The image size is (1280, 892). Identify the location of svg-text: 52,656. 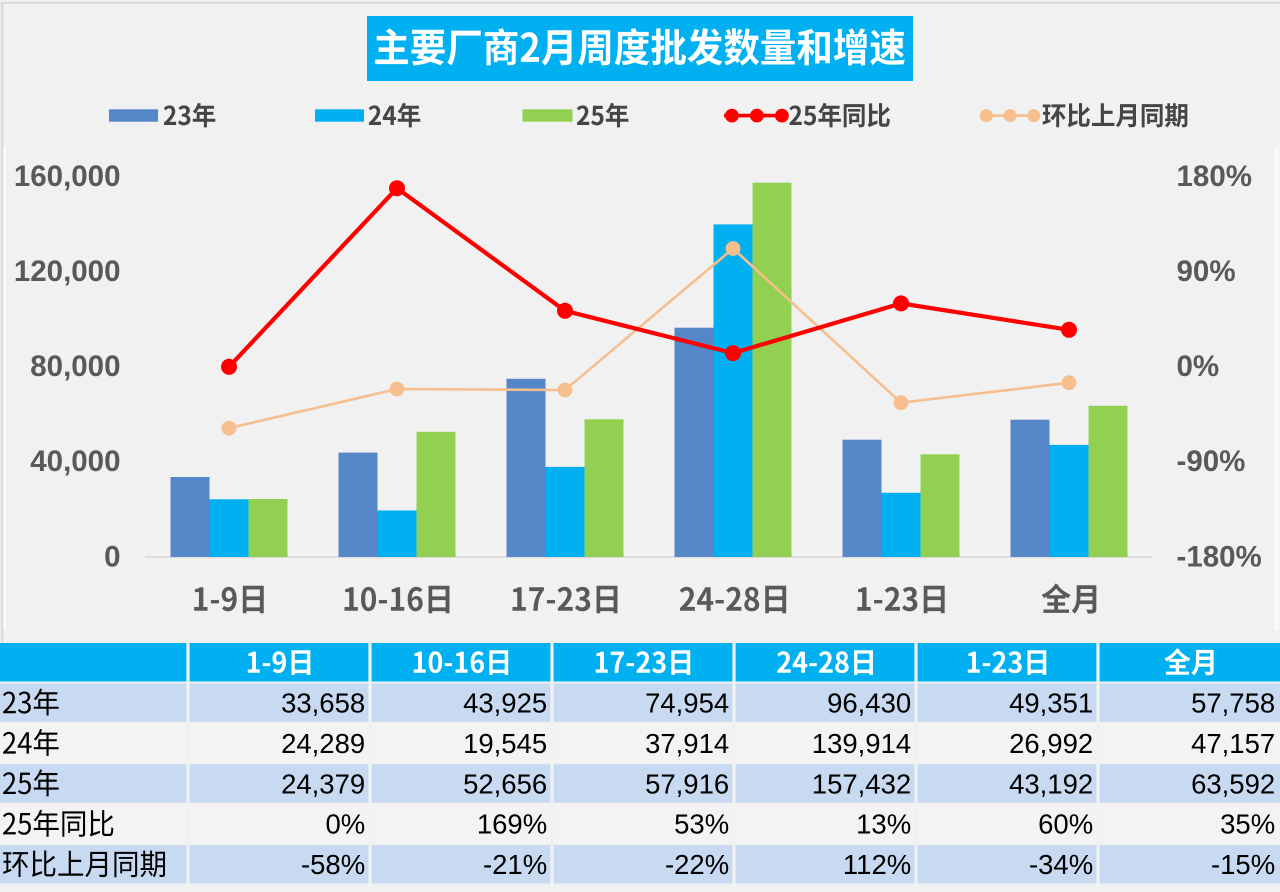
(505, 783).